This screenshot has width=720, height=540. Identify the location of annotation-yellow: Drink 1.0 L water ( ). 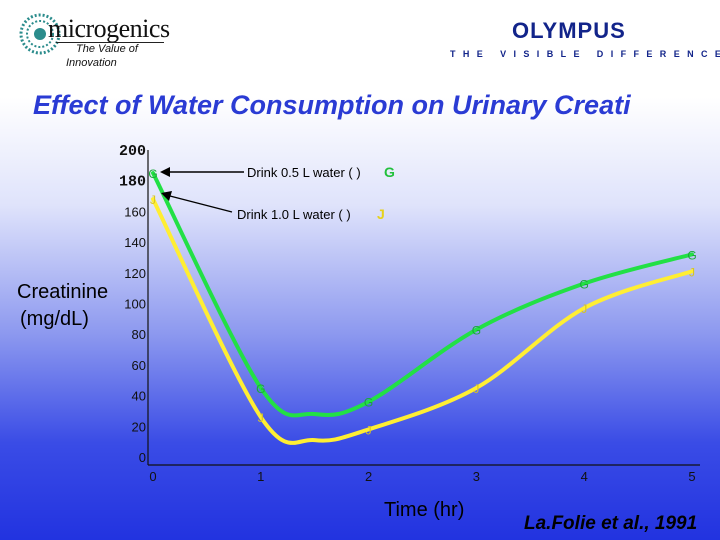
(294, 214).